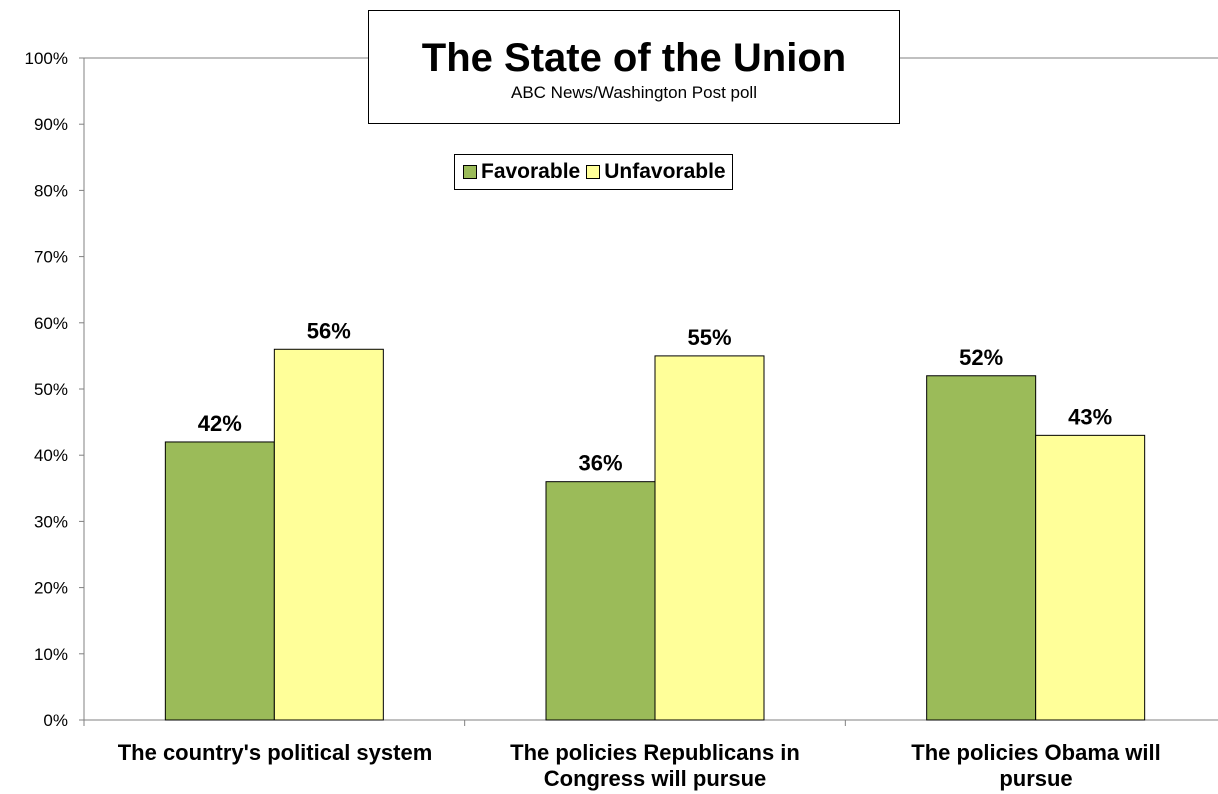 This screenshot has height=794, width=1218. Describe the element at coordinates (464, 723) in the screenshot. I see `x-axis-ticks` at that location.